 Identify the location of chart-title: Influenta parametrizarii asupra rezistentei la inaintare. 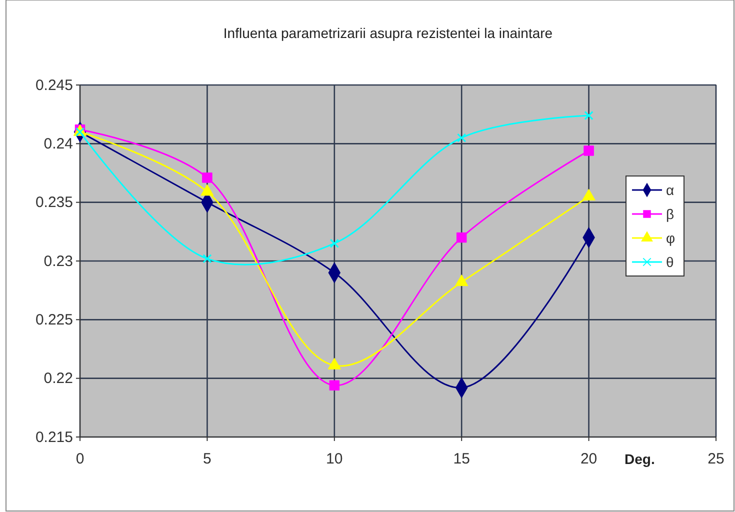
(388, 33).